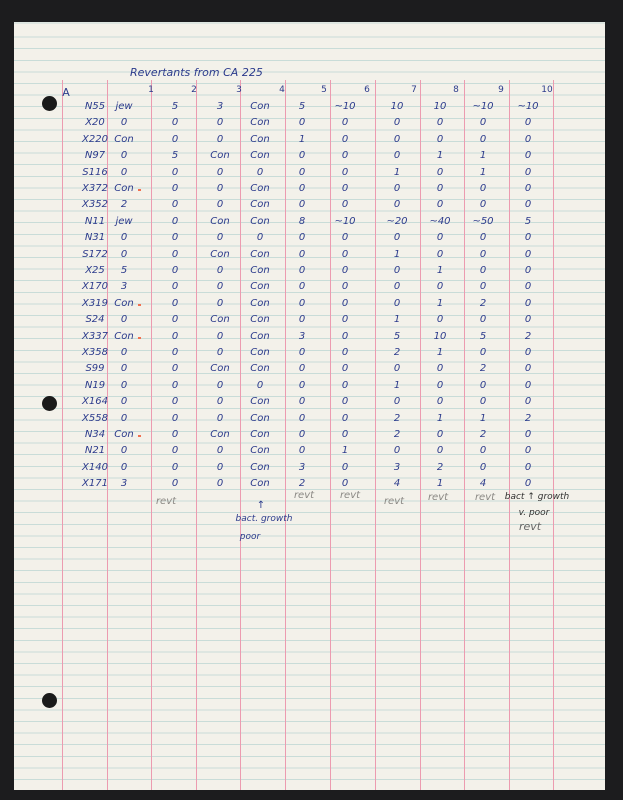 This screenshot has width=623, height=800. What do you see at coordinates (124, 221) in the screenshot?
I see `table-cell: jew` at bounding box center [124, 221].